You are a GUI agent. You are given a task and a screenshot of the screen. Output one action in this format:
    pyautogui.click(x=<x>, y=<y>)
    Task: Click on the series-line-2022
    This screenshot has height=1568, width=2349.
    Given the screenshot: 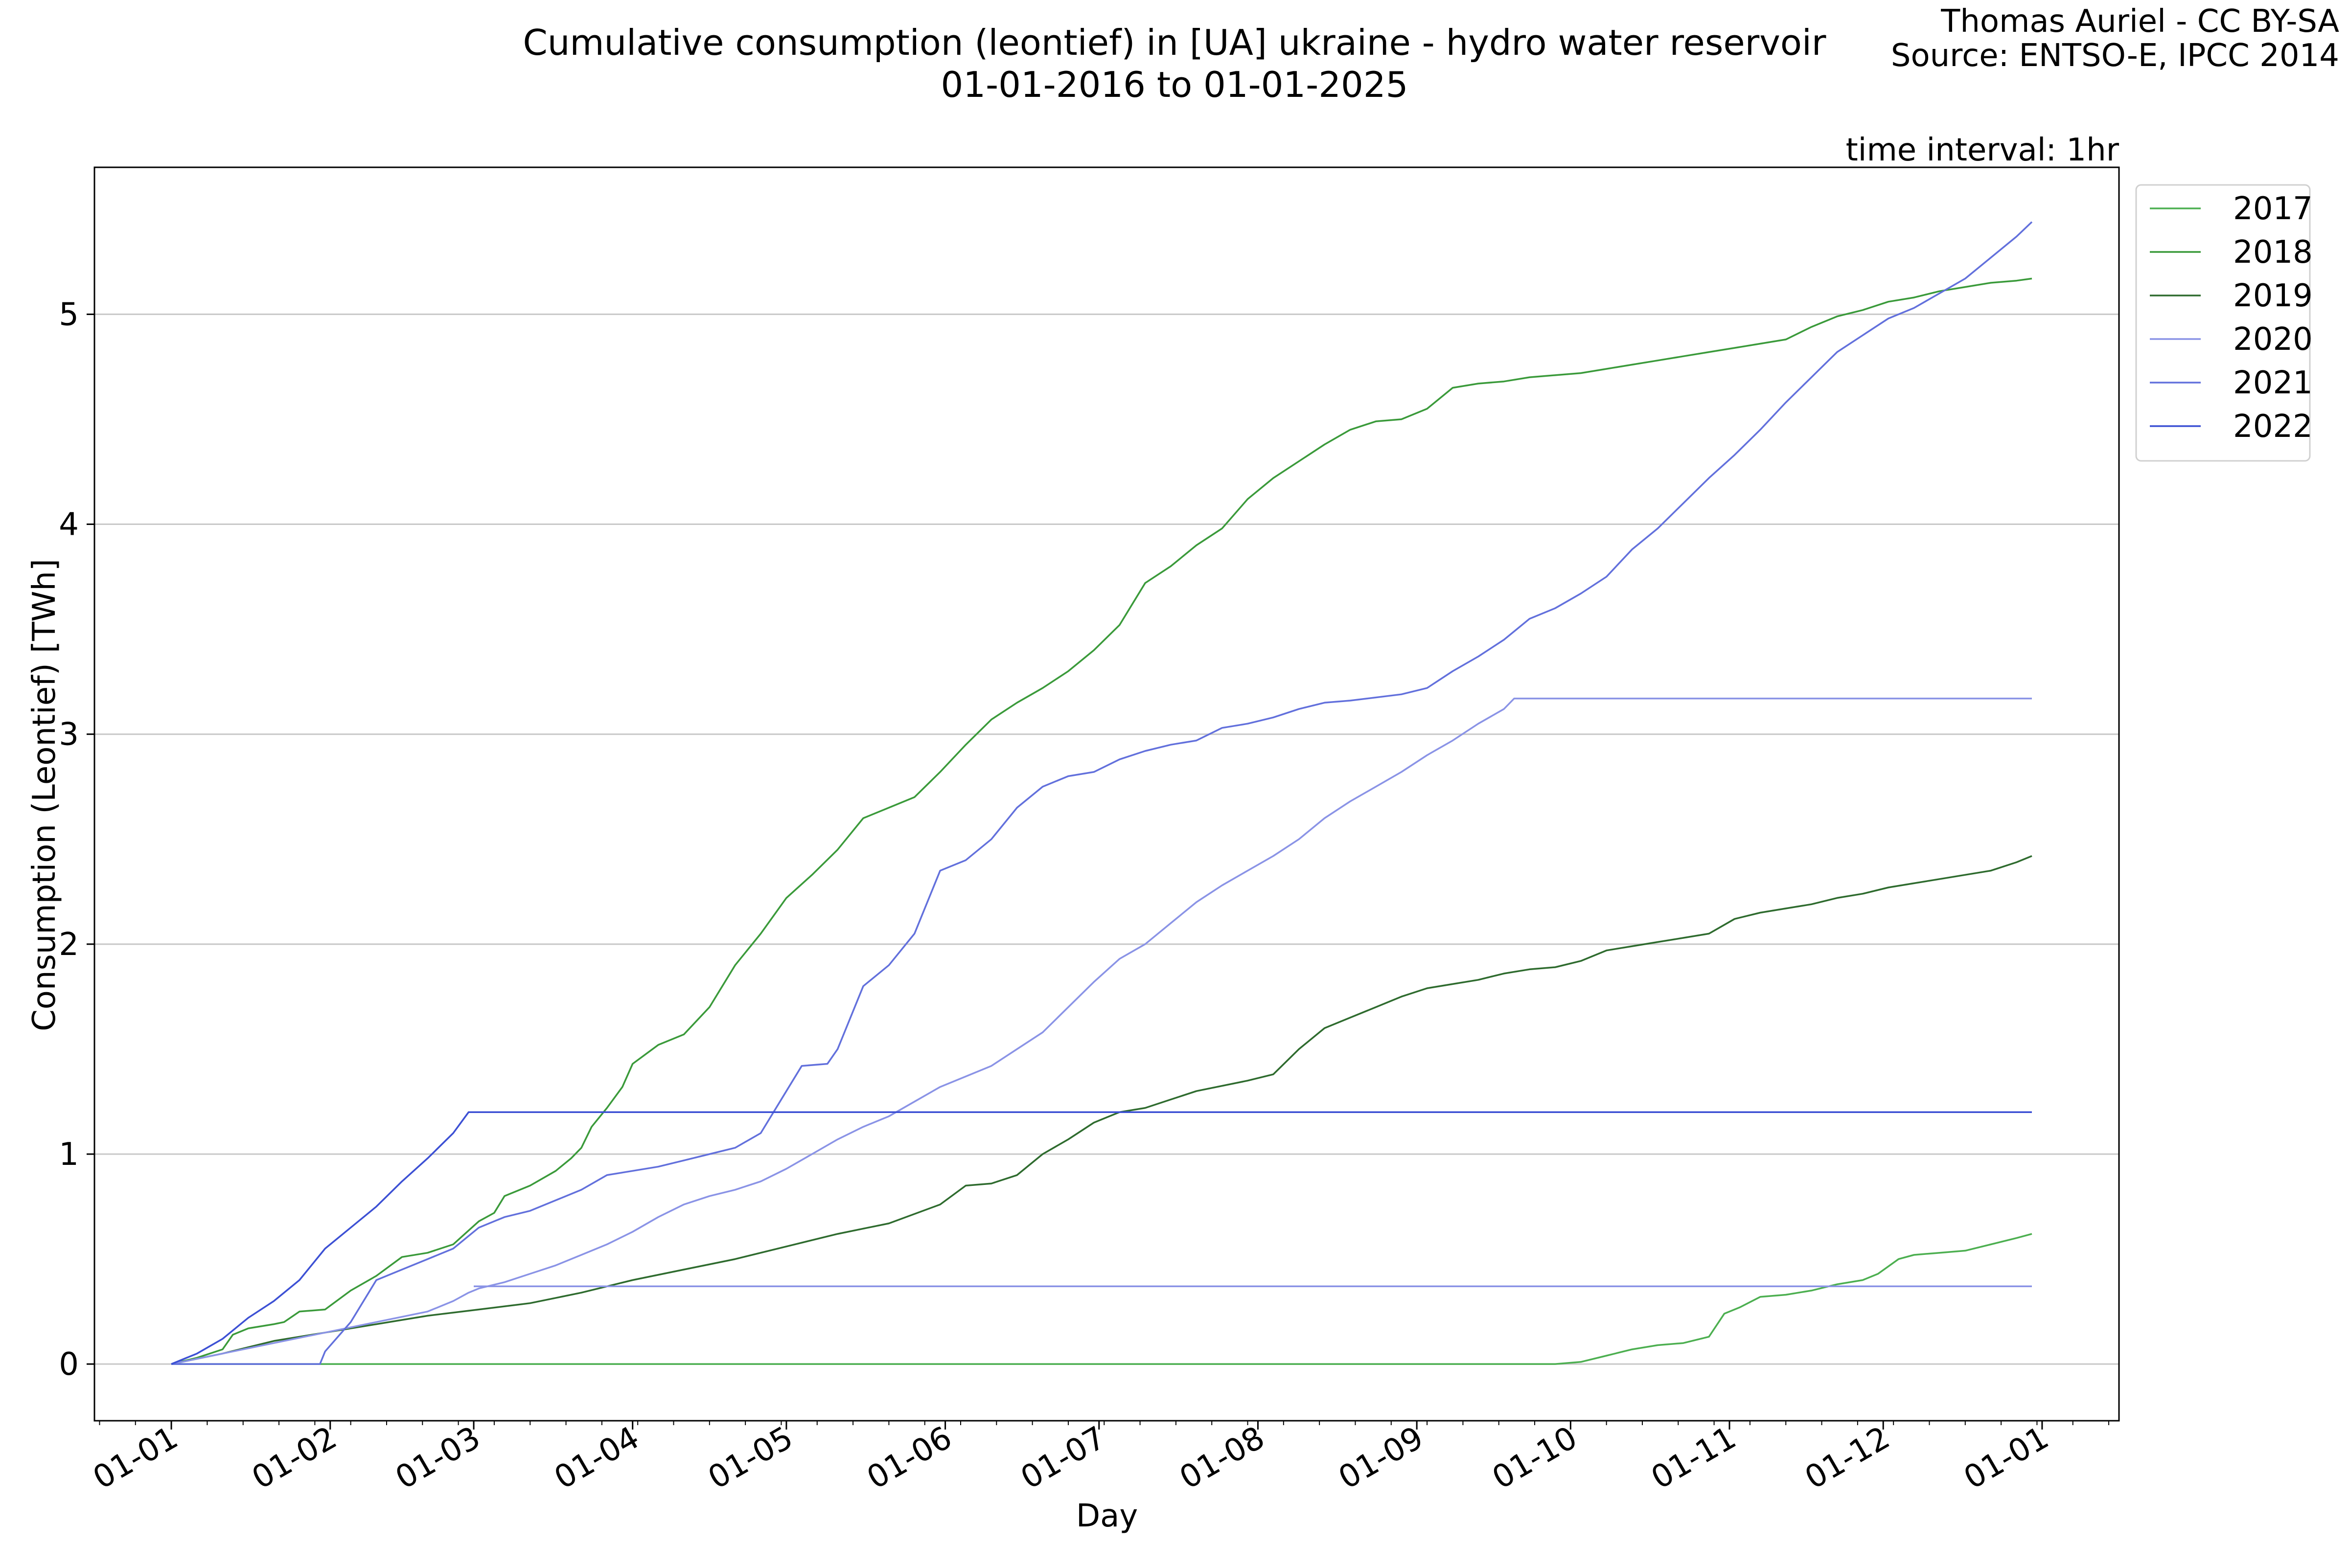 What is the action you would take?
    pyautogui.click(x=1101, y=1238)
    